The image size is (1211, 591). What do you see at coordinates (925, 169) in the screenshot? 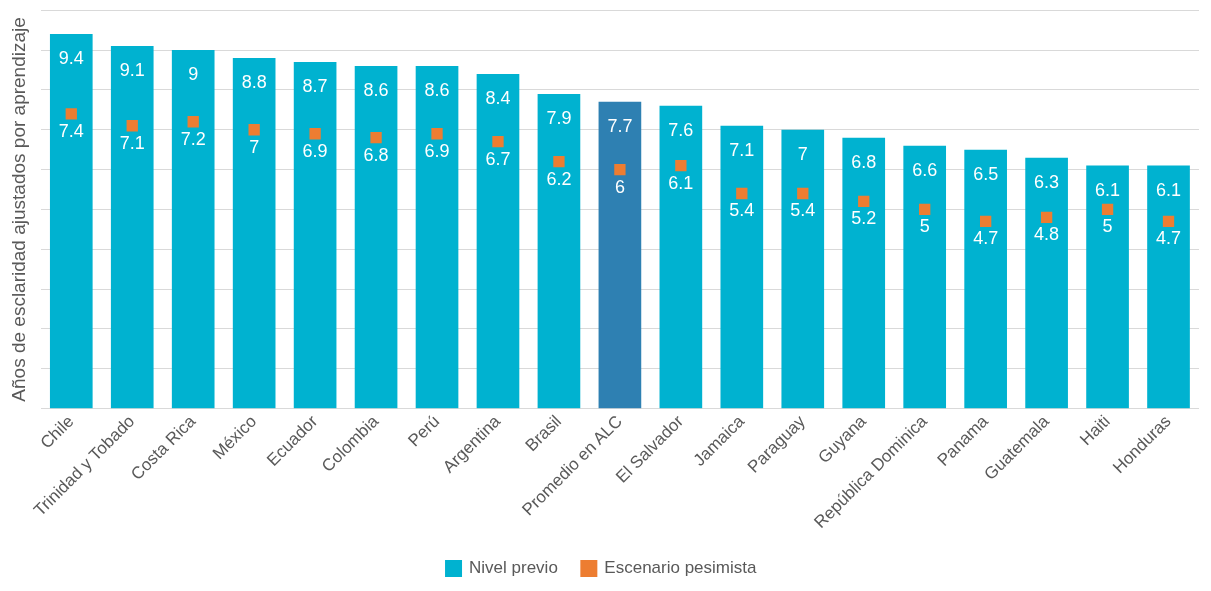
I see `data-label: 6.6` at bounding box center [925, 169].